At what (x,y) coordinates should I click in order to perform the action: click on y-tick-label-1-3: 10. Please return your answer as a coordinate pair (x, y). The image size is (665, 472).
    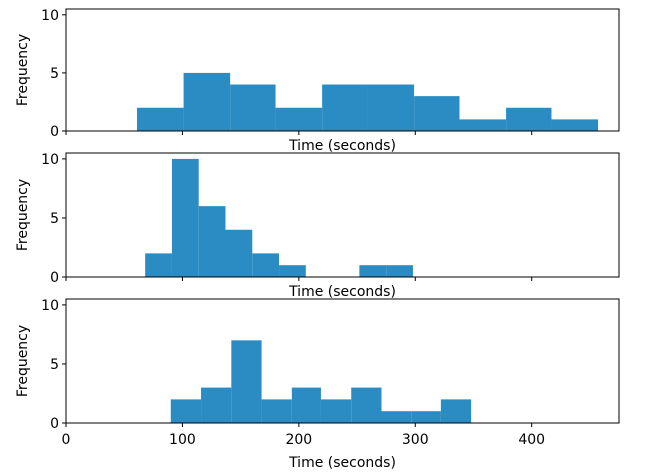
    Looking at the image, I should click on (50, 16).